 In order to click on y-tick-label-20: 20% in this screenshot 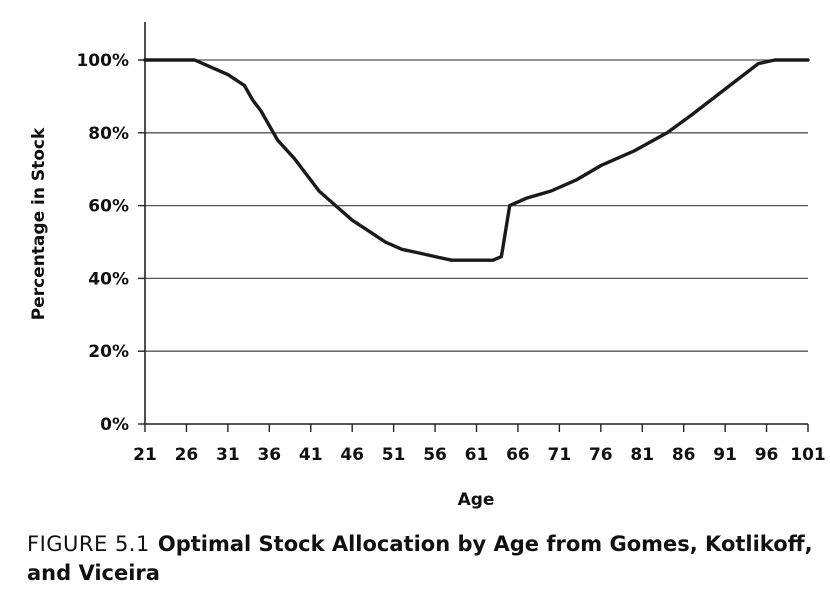, I will do `click(108, 352)`.